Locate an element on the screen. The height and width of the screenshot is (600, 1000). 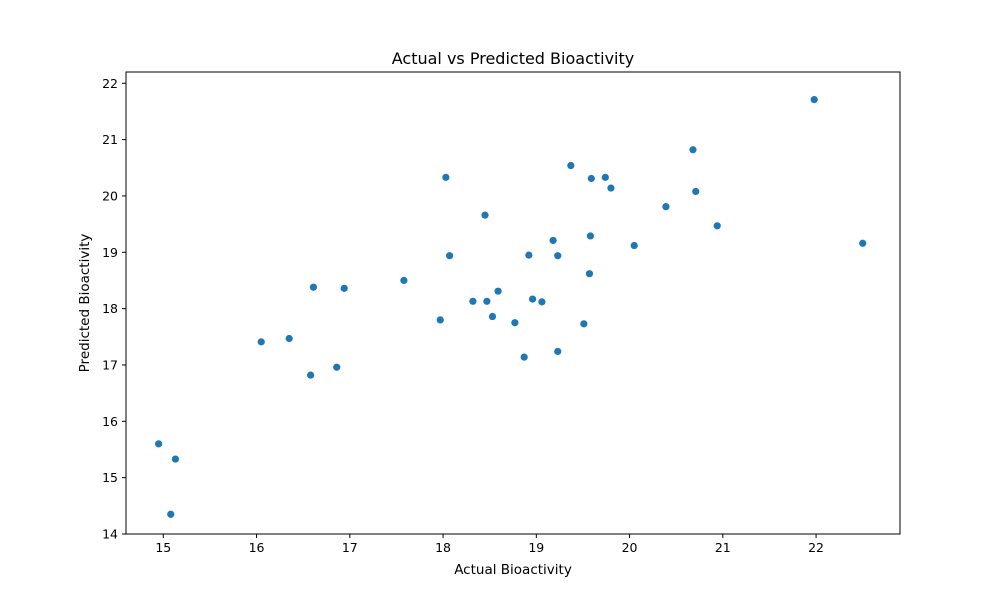
x-tick-label: 20 is located at coordinates (630, 547).